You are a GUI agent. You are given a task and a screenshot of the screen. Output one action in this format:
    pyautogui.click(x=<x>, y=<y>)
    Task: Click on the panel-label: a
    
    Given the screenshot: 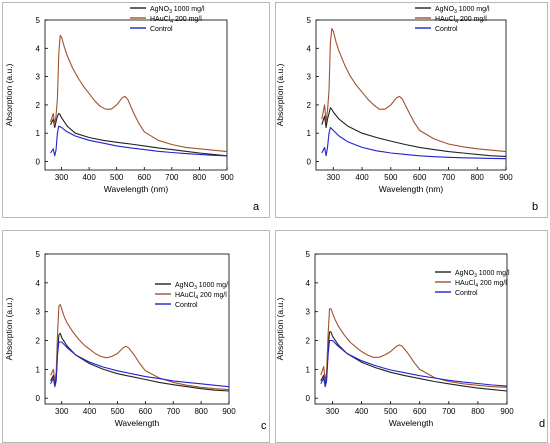 What is the action you would take?
    pyautogui.click(x=256, y=207)
    